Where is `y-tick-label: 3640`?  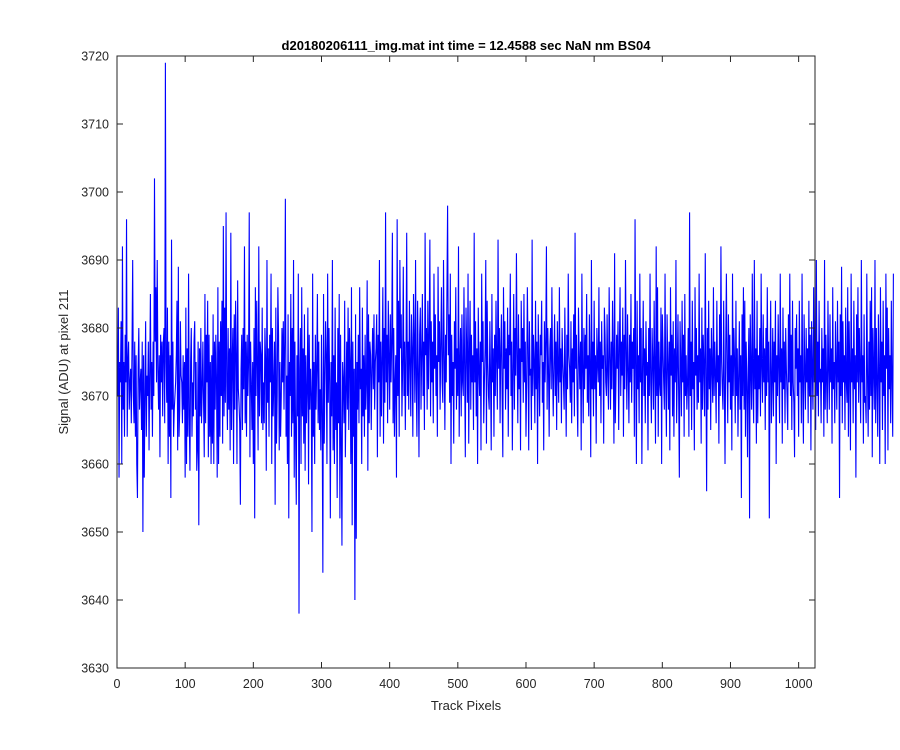 y-tick-label: 3640 is located at coordinates (95, 601).